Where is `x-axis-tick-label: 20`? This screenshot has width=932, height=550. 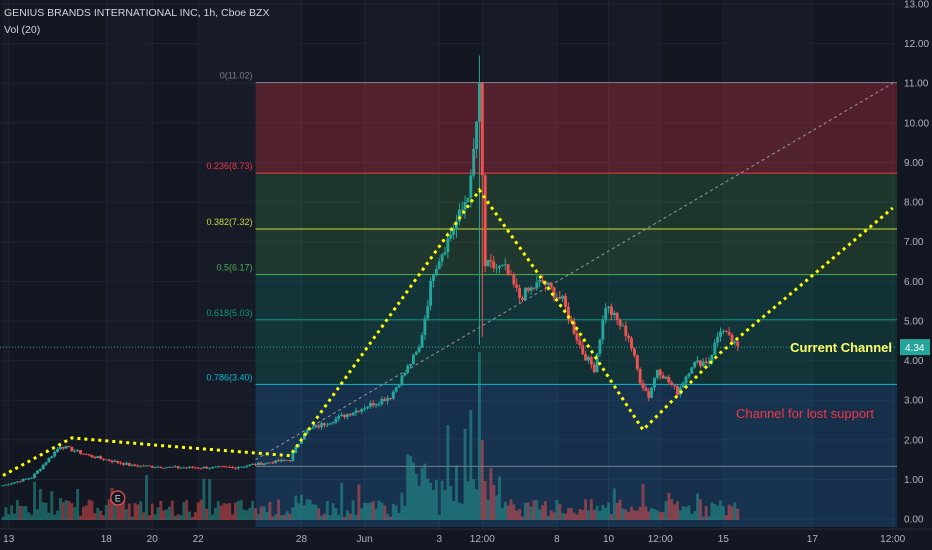 x-axis-tick-label: 20 is located at coordinates (153, 539).